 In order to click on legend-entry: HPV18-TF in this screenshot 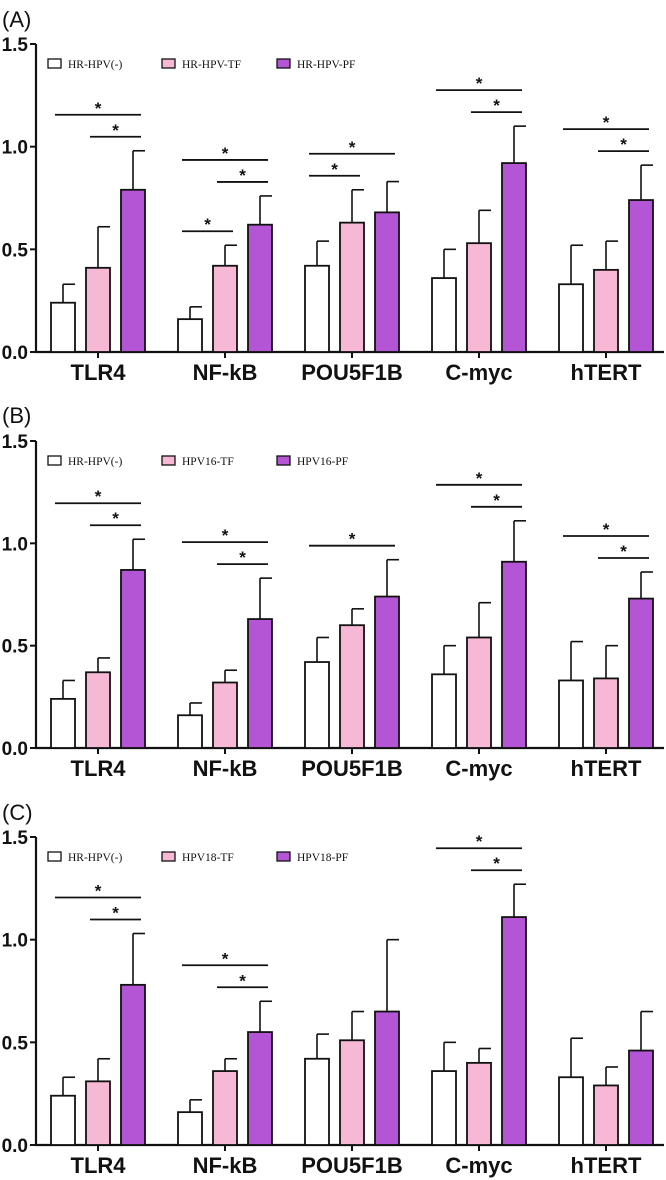, I will do `click(208, 858)`.